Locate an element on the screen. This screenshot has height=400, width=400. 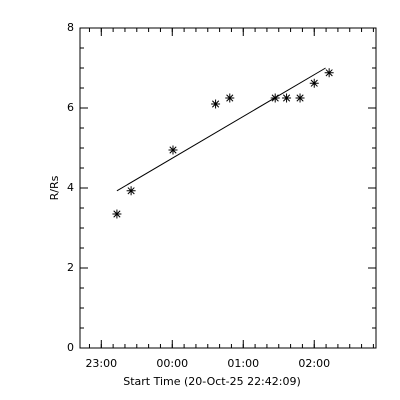
y-tick-label: 8 is located at coordinates (70, 27).